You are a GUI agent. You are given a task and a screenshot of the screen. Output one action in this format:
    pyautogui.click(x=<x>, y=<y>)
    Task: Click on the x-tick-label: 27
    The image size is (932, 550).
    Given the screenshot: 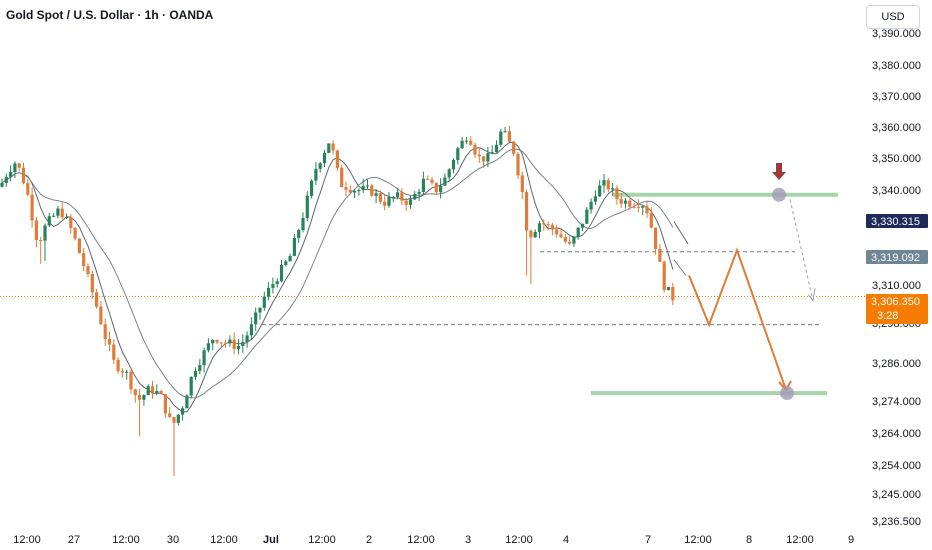 What is the action you would take?
    pyautogui.click(x=74, y=540)
    